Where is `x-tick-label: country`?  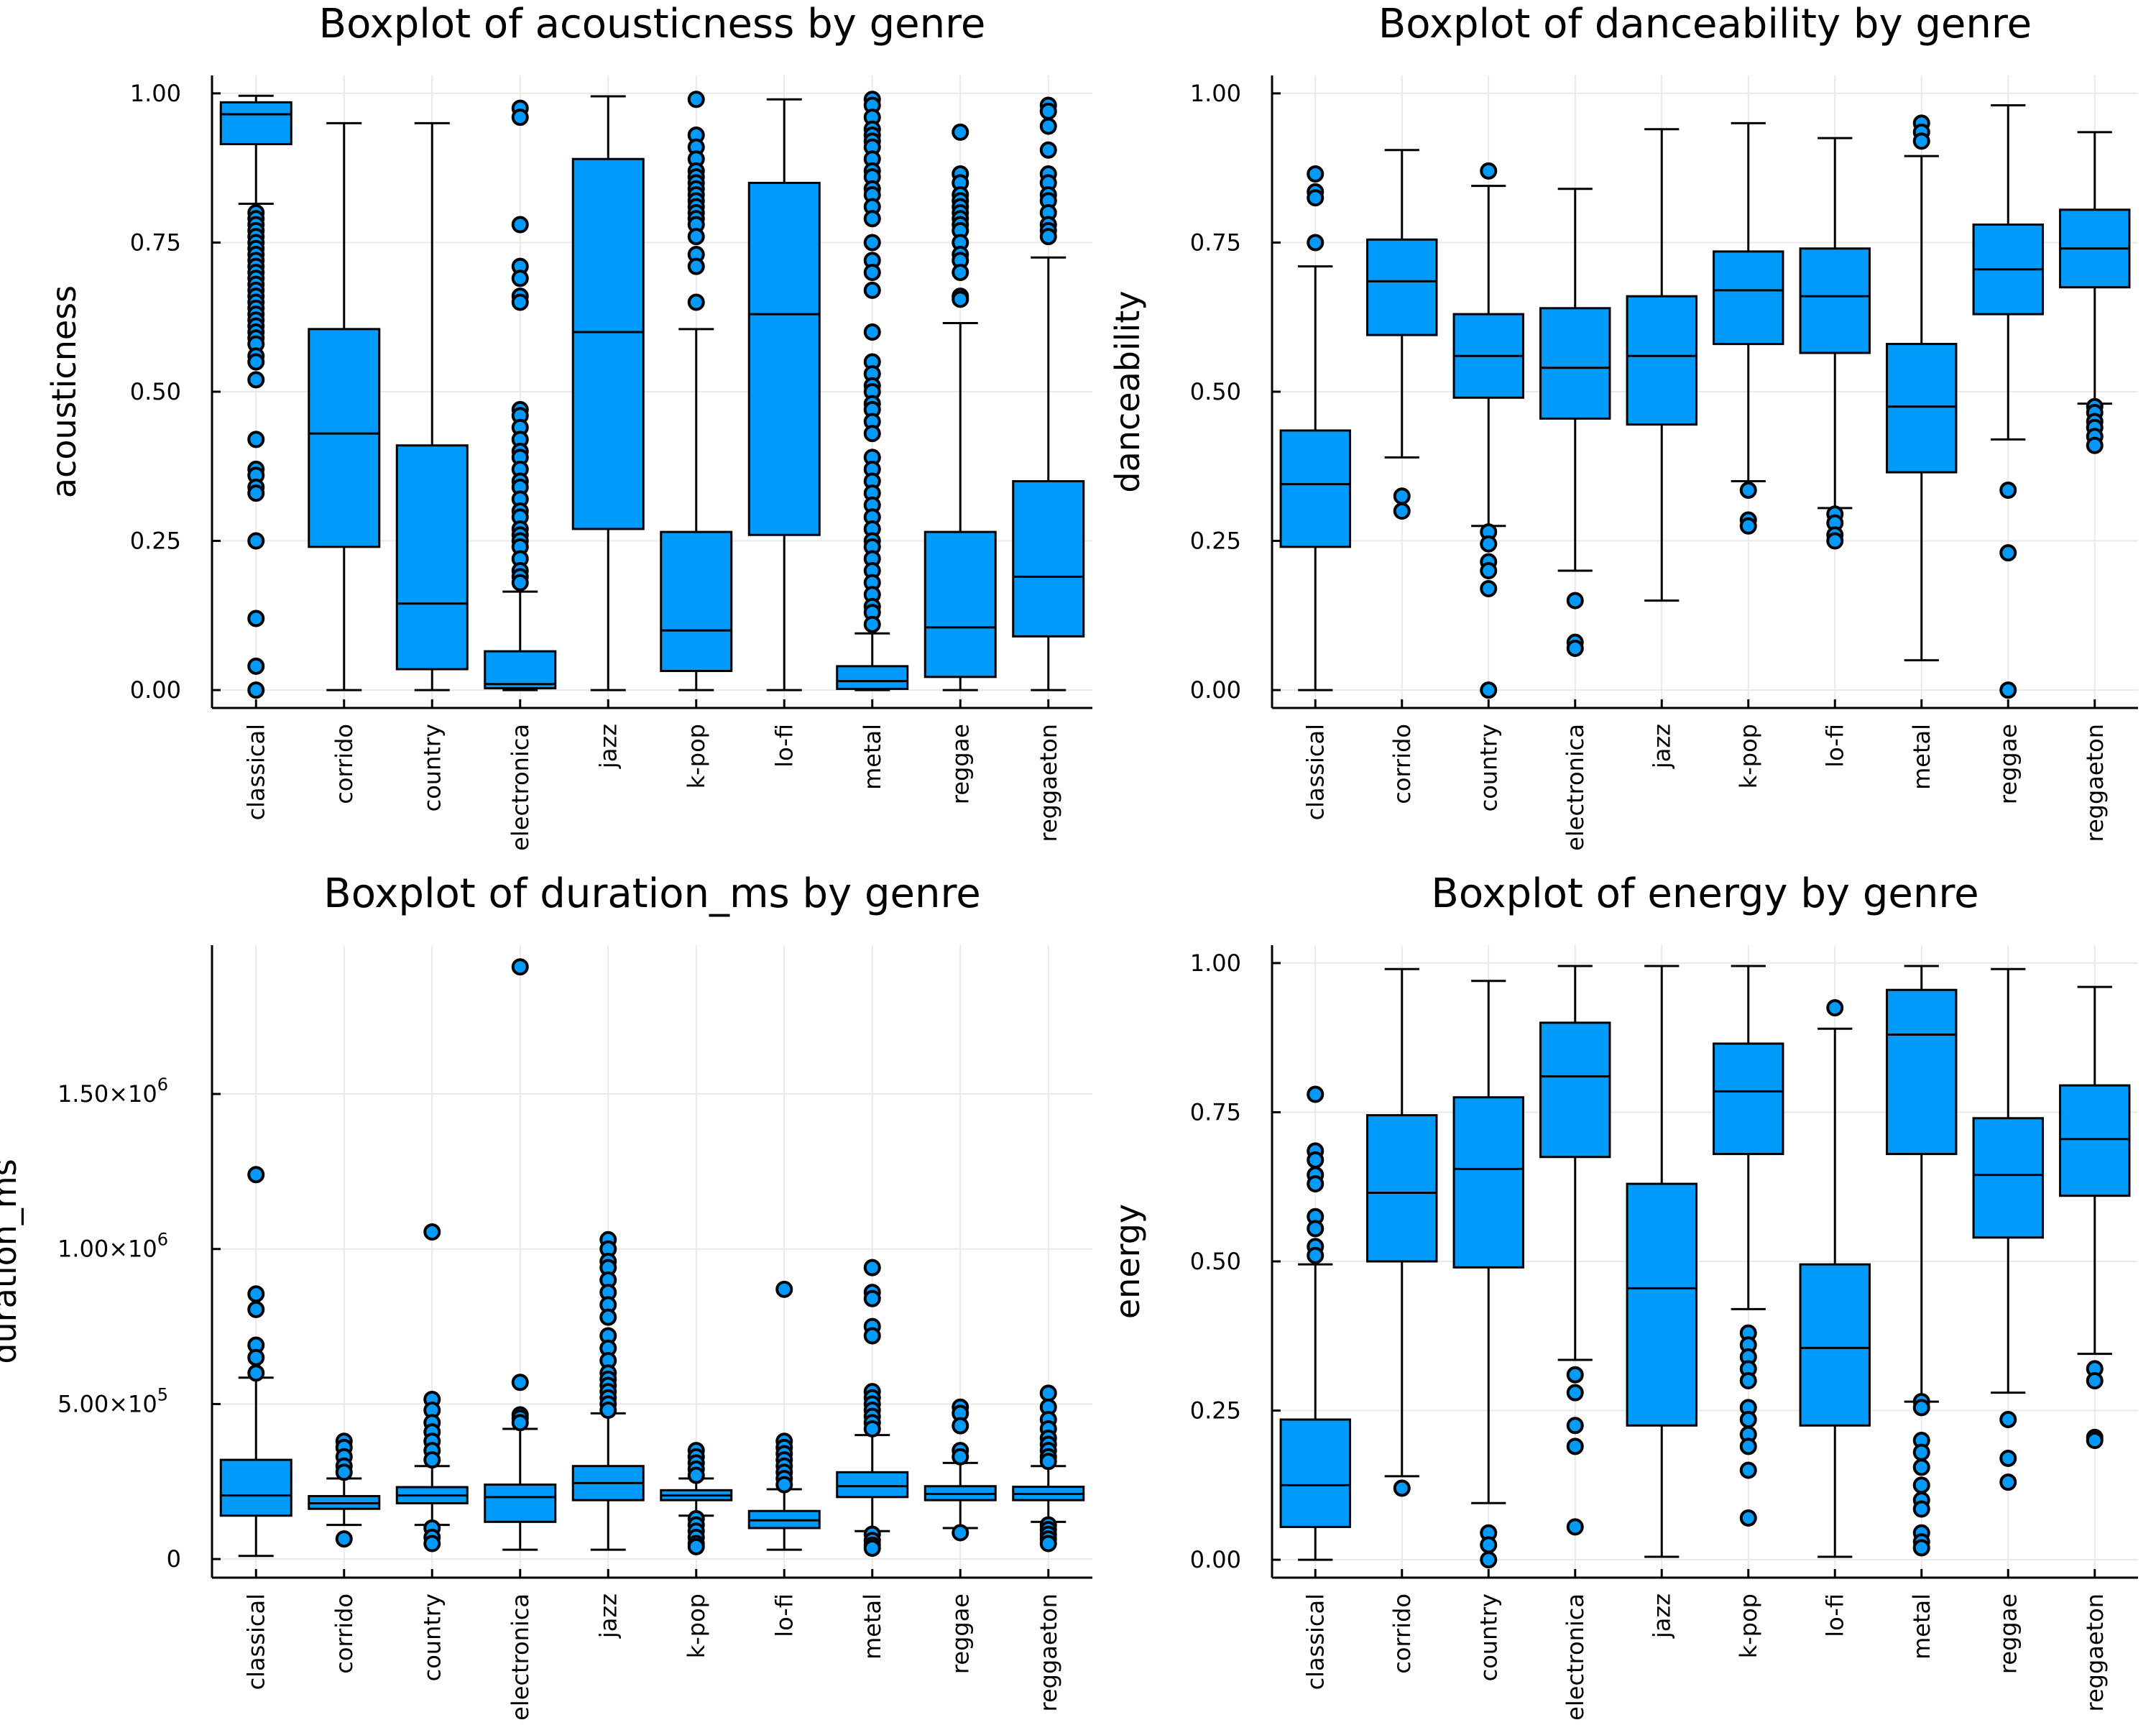 x-tick-label: country is located at coordinates (432, 1637).